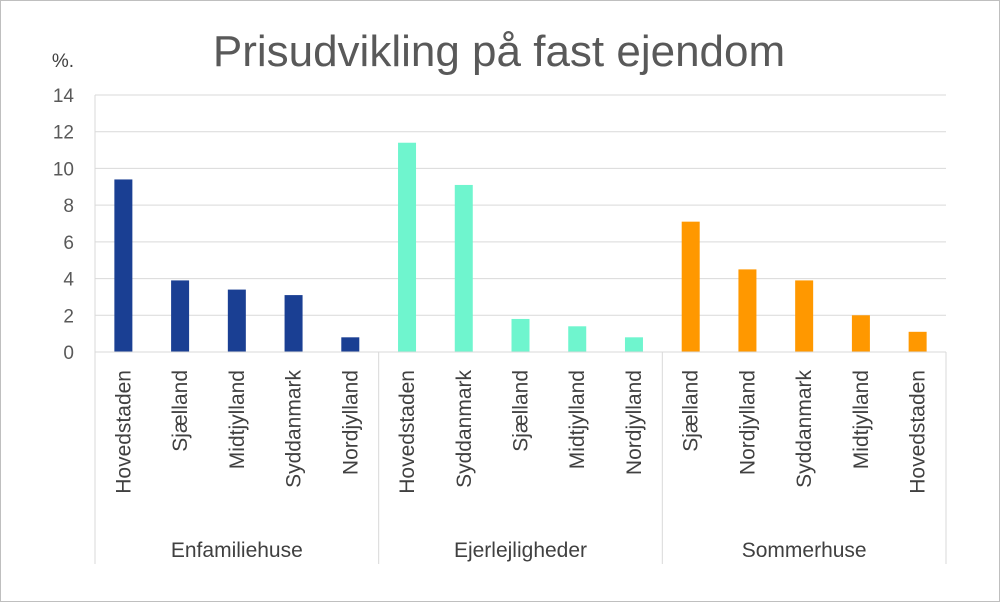 The image size is (1000, 602). Describe the element at coordinates (63, 61) in the screenshot. I see `y-axis-unit-label: %.` at that location.